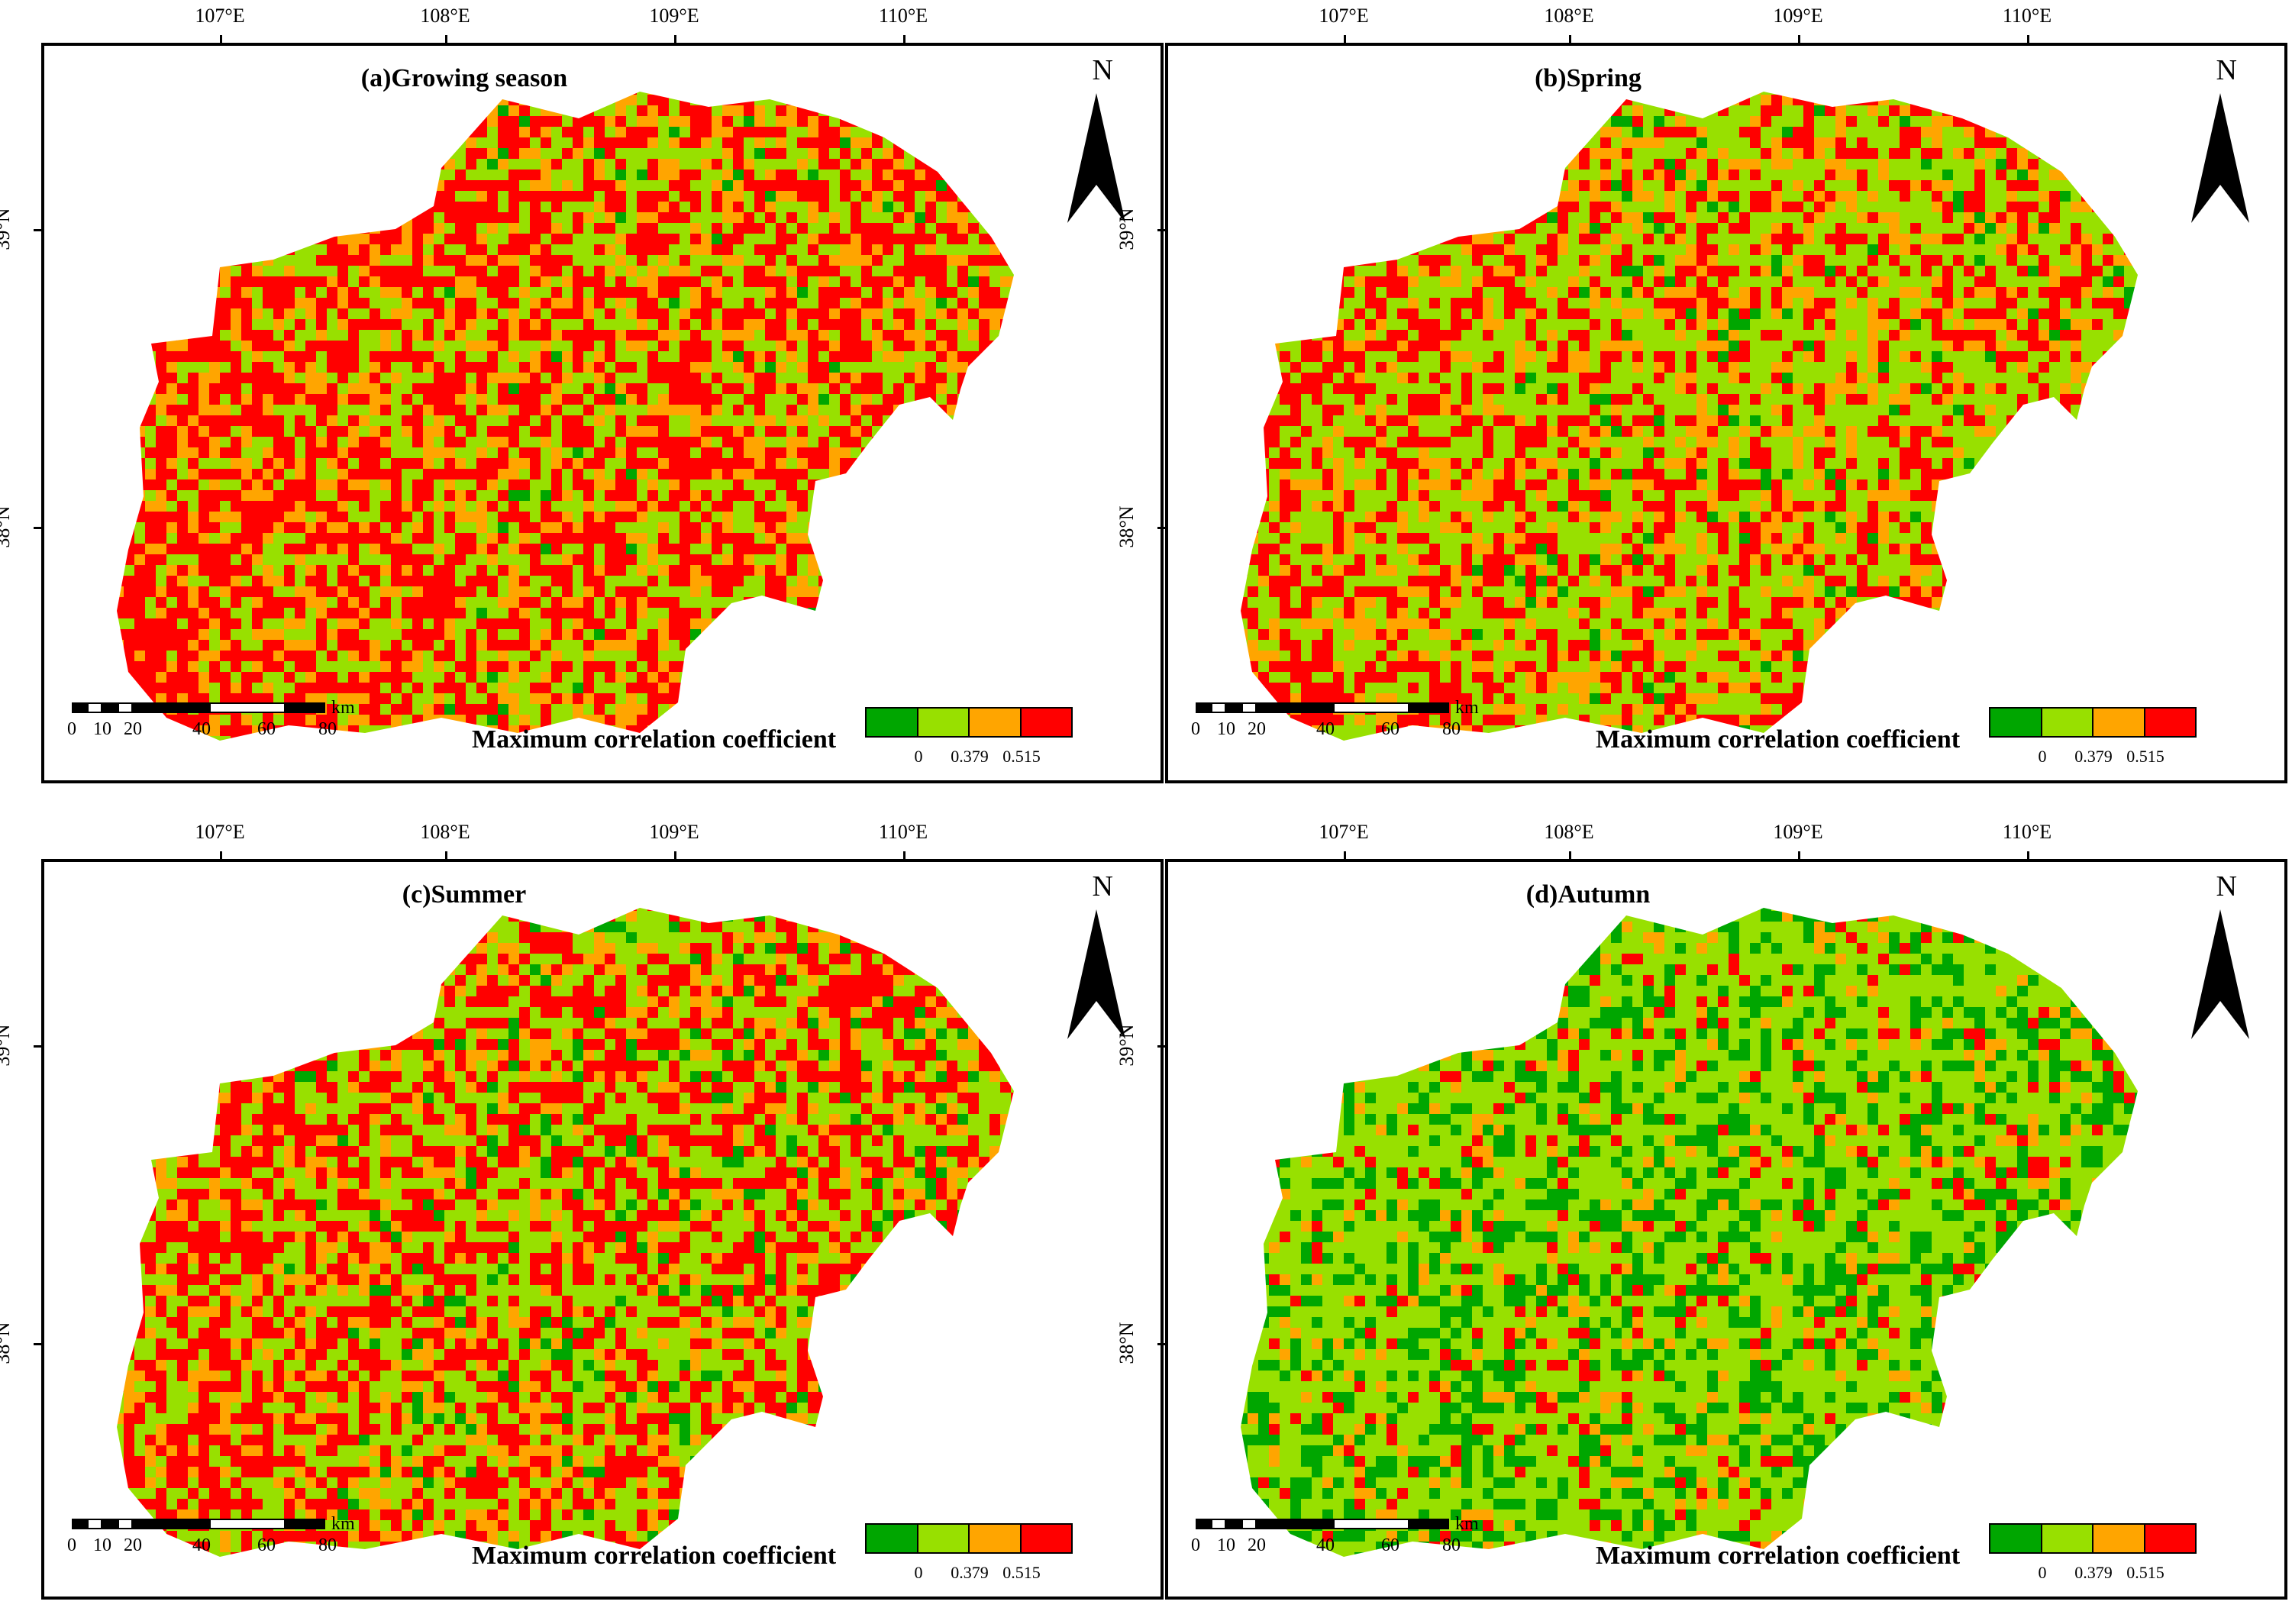 This screenshot has width=2292, height=1624. Describe the element at coordinates (1588, 78) in the screenshot. I see `panel-title: (b)Spring` at that location.